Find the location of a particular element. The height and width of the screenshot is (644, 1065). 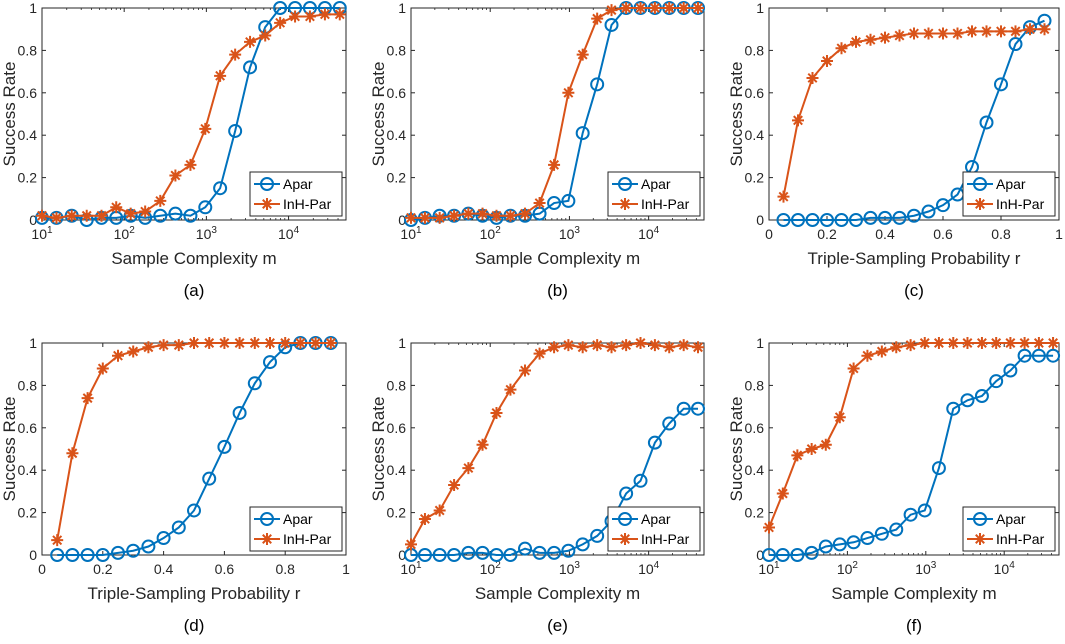

x-tick-label: 10⁴ is located at coordinates (649, 568).